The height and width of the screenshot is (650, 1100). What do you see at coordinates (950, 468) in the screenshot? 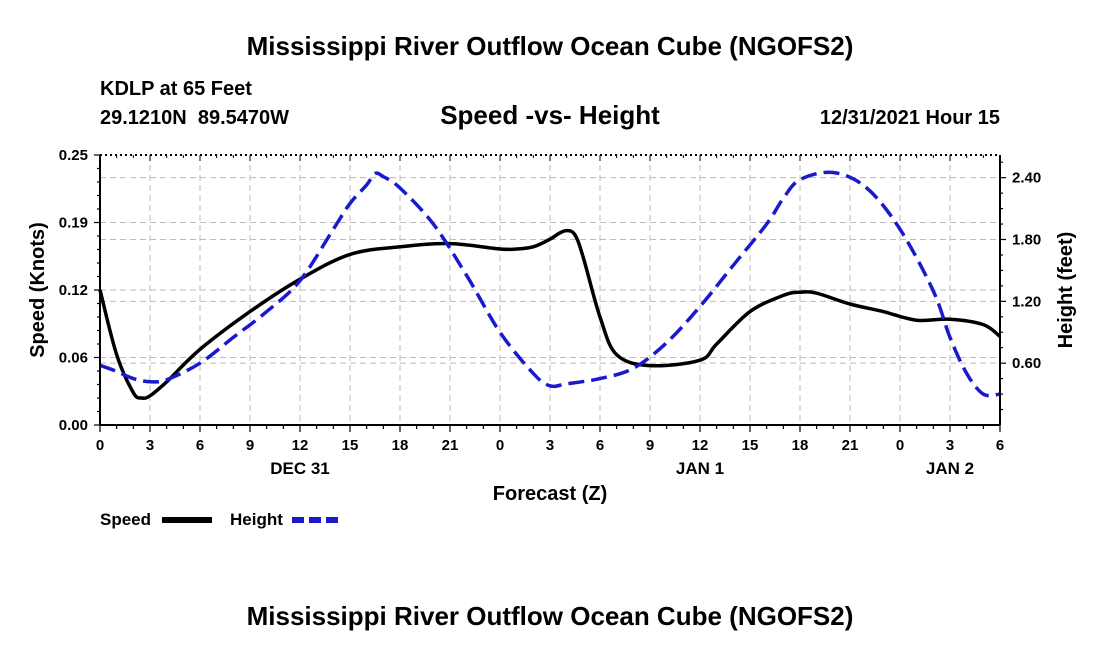
I see `date-label: JAN 2` at bounding box center [950, 468].